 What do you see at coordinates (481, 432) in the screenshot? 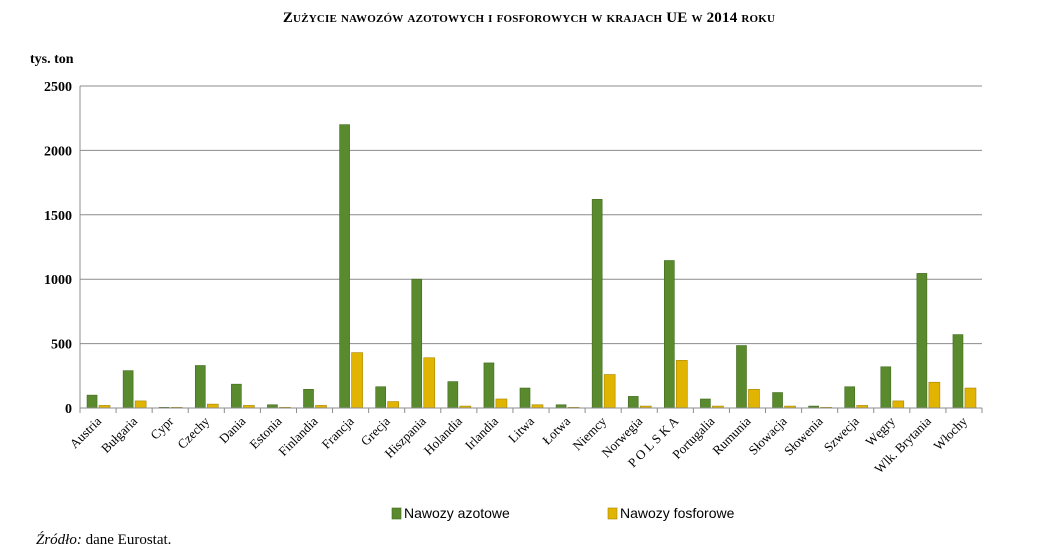
I see `x-tick-label: Irlandia` at bounding box center [481, 432].